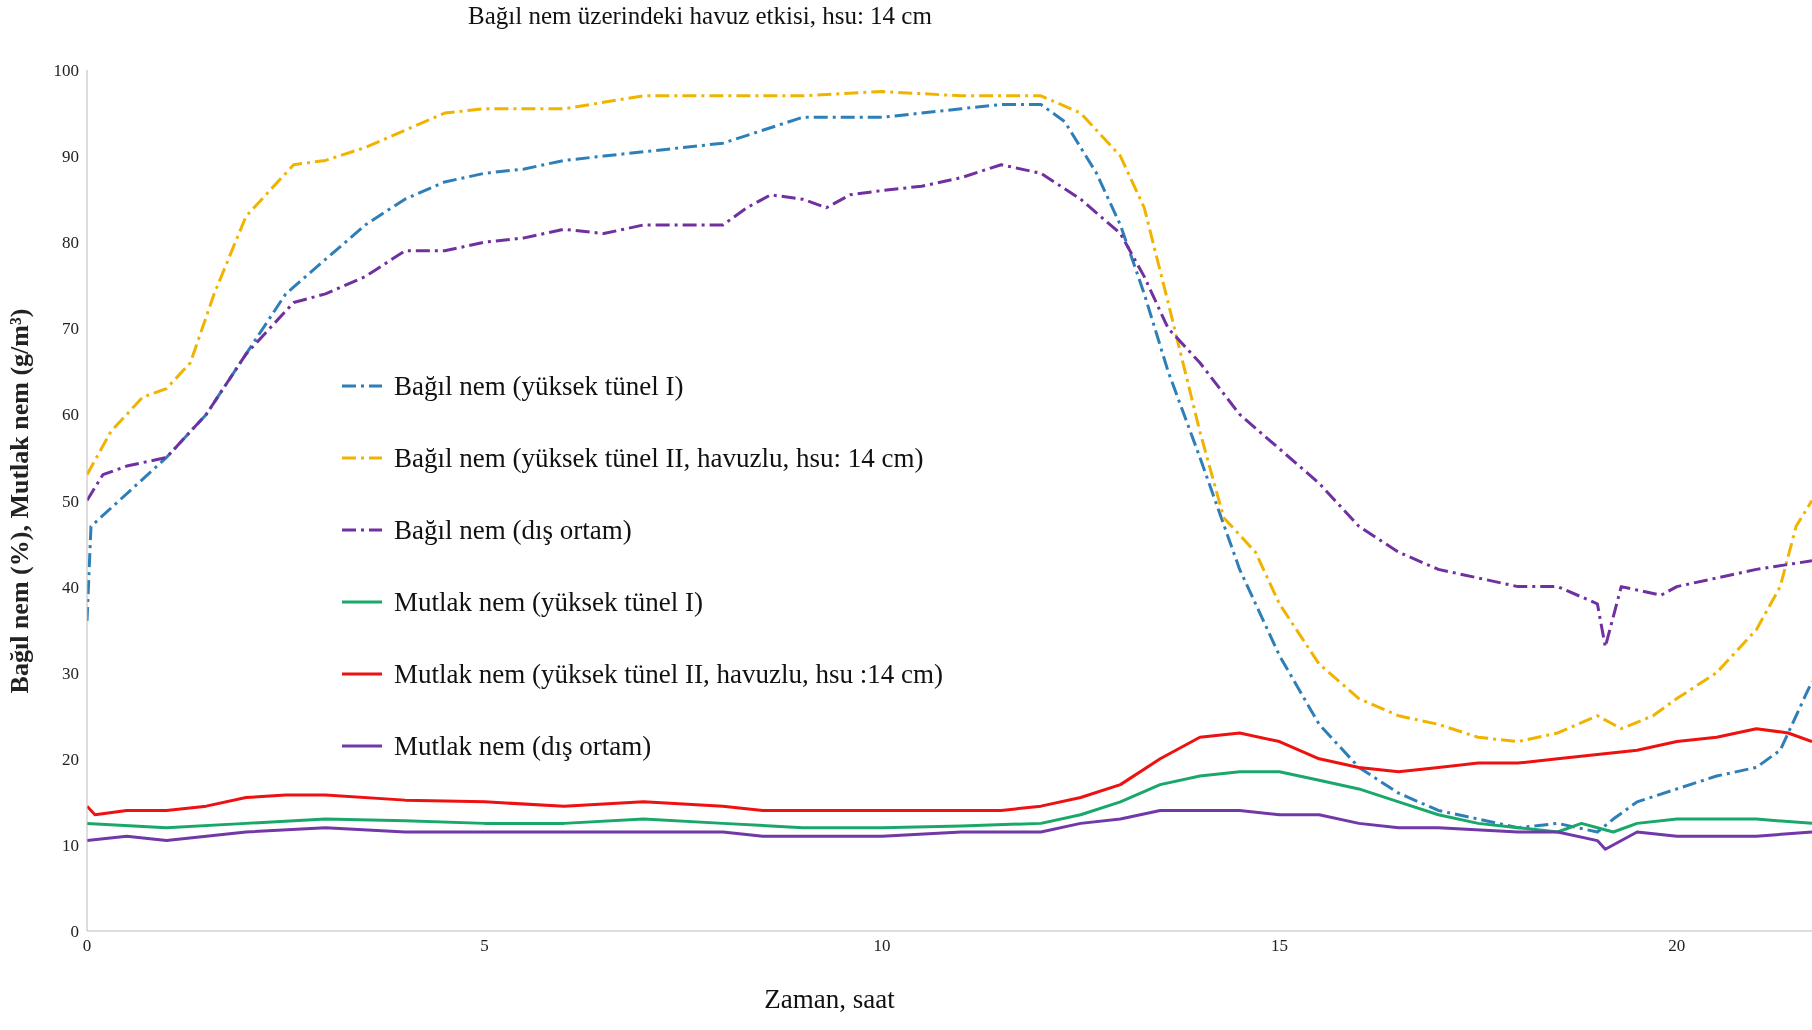  Describe the element at coordinates (70, 501) in the screenshot. I see `y-tick-label: 50` at that location.